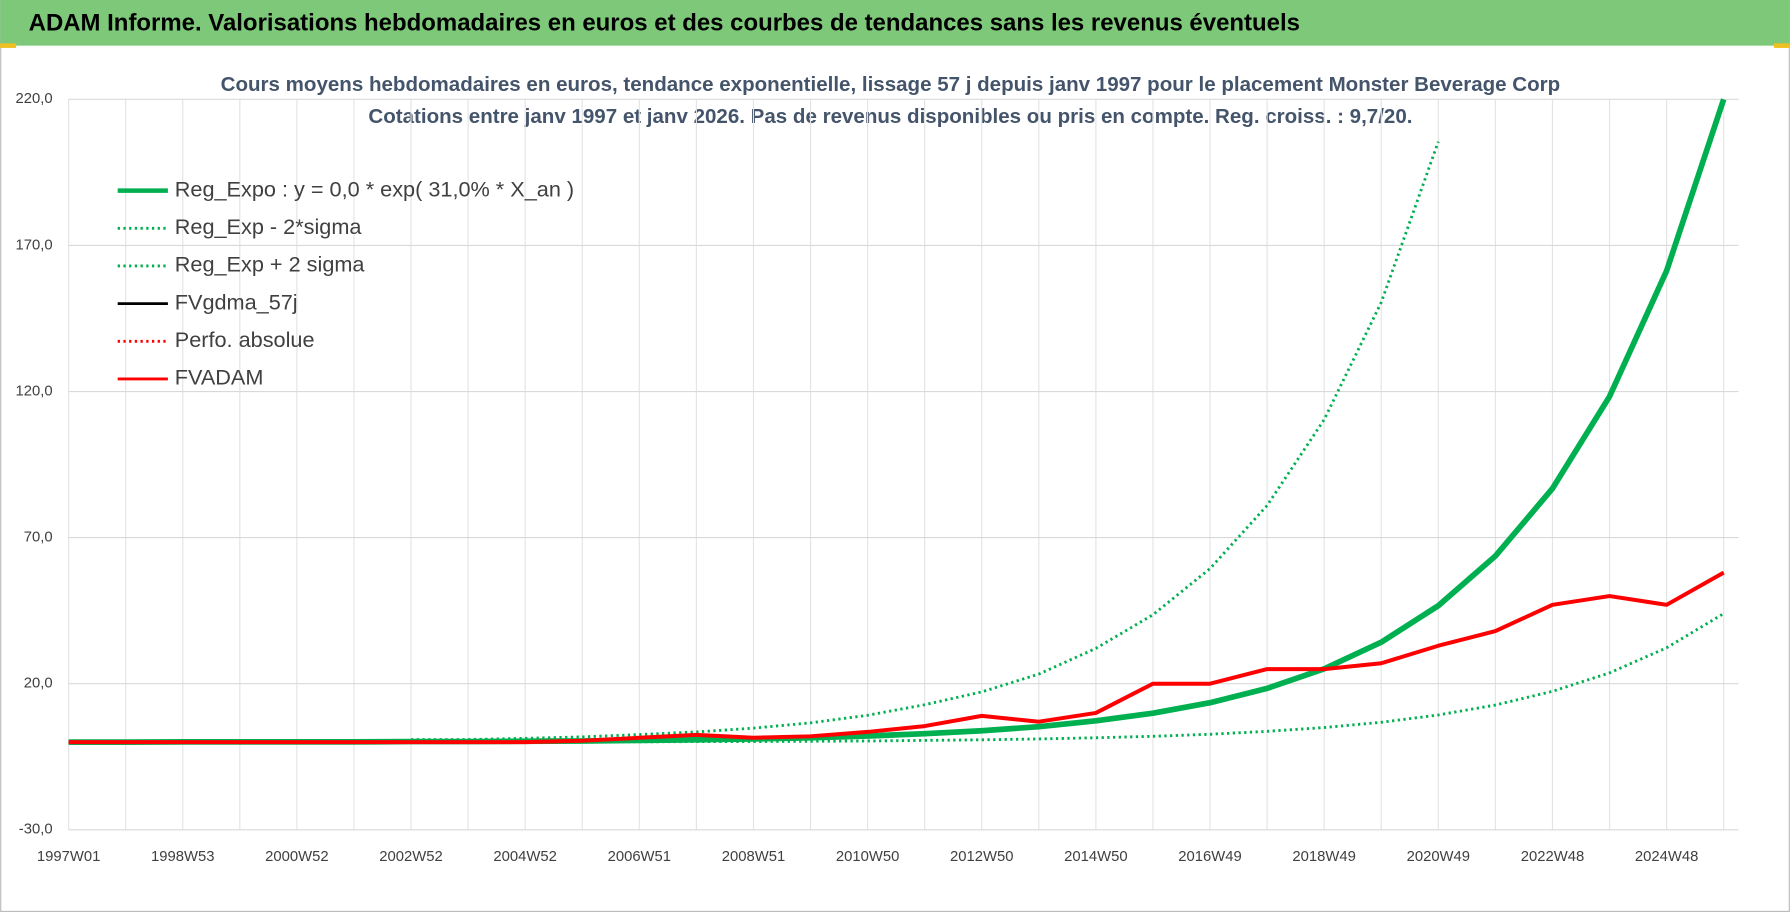  What do you see at coordinates (182, 857) in the screenshot?
I see `x-tick-label: 1998W53` at bounding box center [182, 857].